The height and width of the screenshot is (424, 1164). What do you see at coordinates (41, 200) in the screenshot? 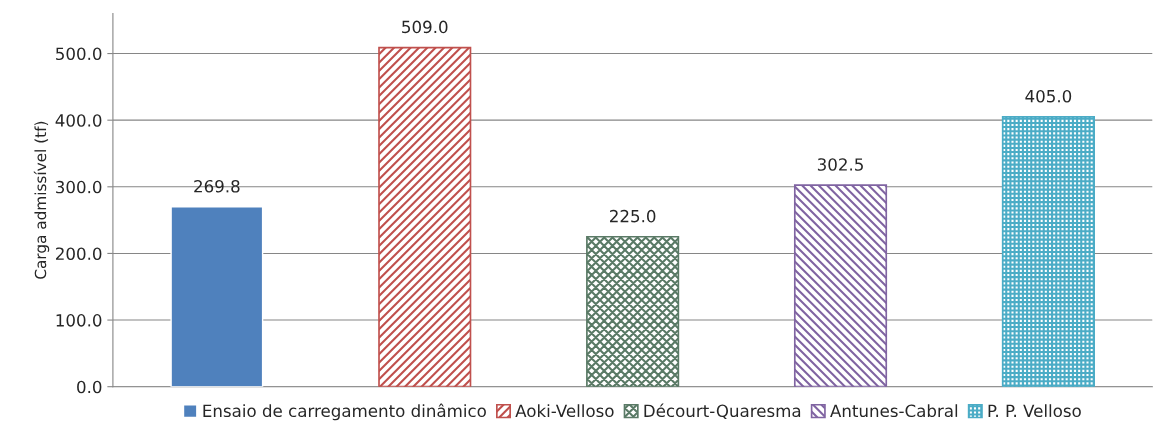
I see `y-axis-title: Carga admissível (tf)` at bounding box center [41, 200].